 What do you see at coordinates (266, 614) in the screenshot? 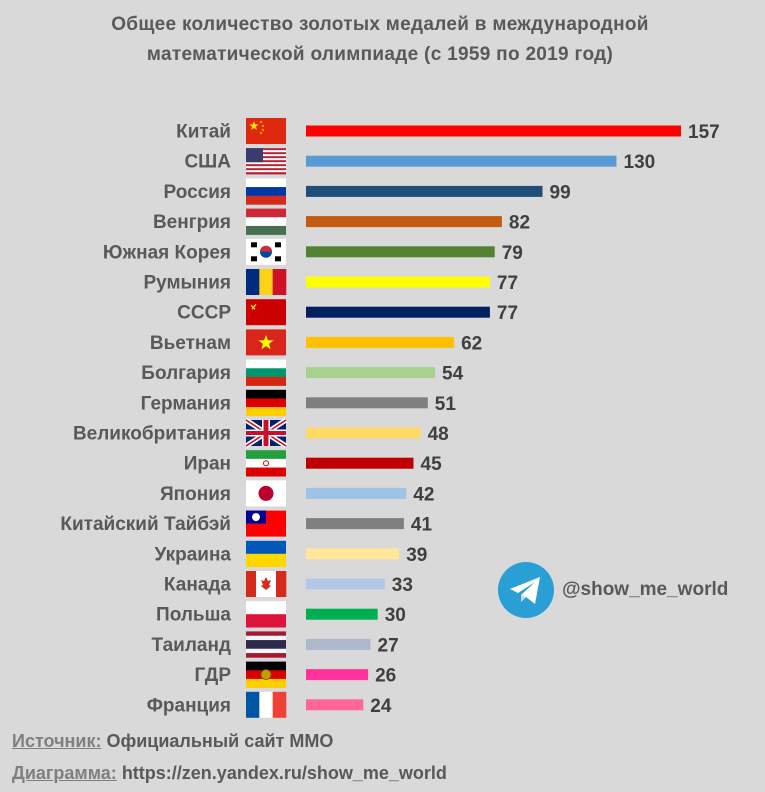
I see `poland-flag-icon` at bounding box center [266, 614].